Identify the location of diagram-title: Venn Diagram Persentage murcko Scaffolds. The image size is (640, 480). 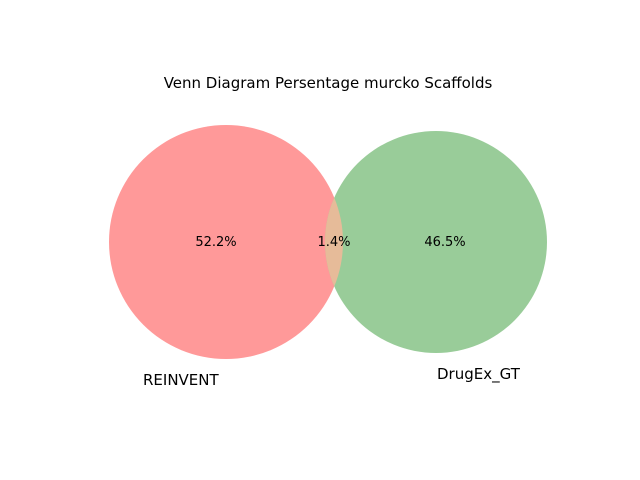
(328, 83).